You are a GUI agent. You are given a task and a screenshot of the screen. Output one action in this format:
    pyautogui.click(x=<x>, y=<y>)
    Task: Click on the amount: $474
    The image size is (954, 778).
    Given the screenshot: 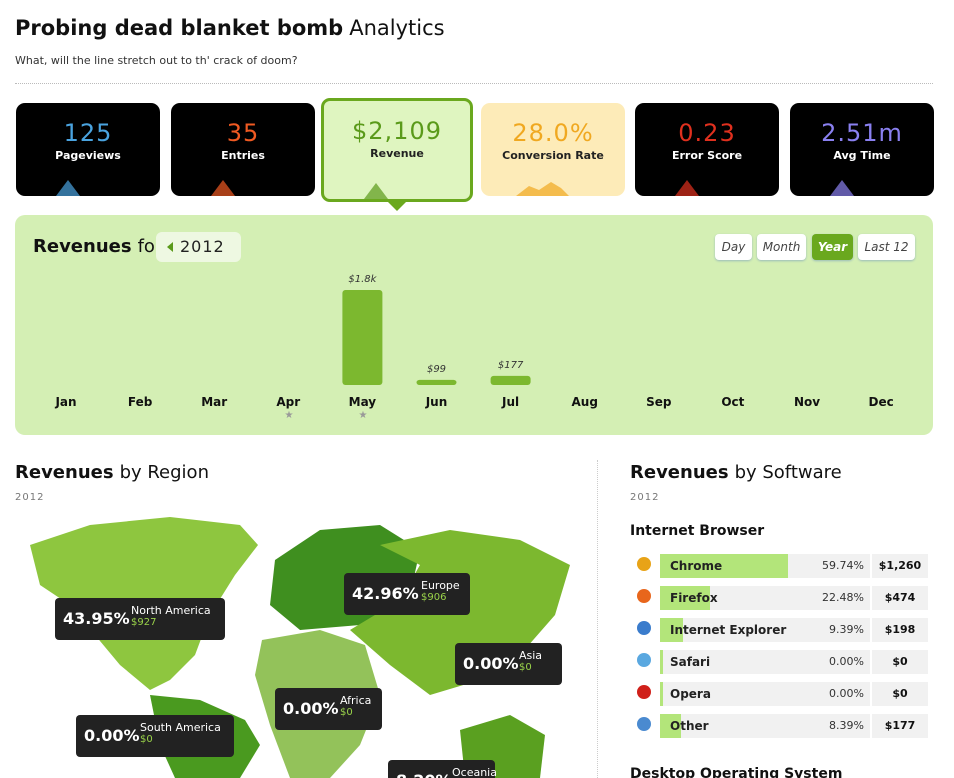 What is the action you would take?
    pyautogui.click(x=900, y=598)
    